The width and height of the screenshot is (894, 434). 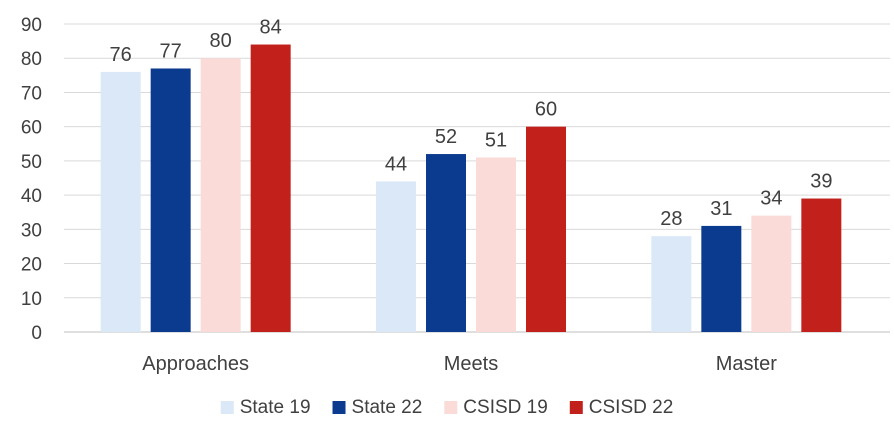 I want to click on data-label: 77, so click(x=171, y=51).